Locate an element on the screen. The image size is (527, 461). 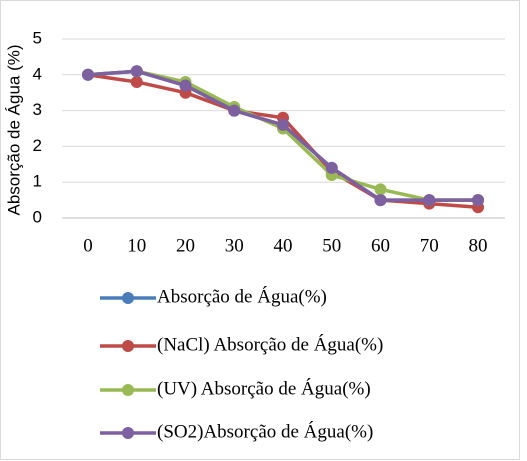
x-tick-label: 70 is located at coordinates (429, 245).